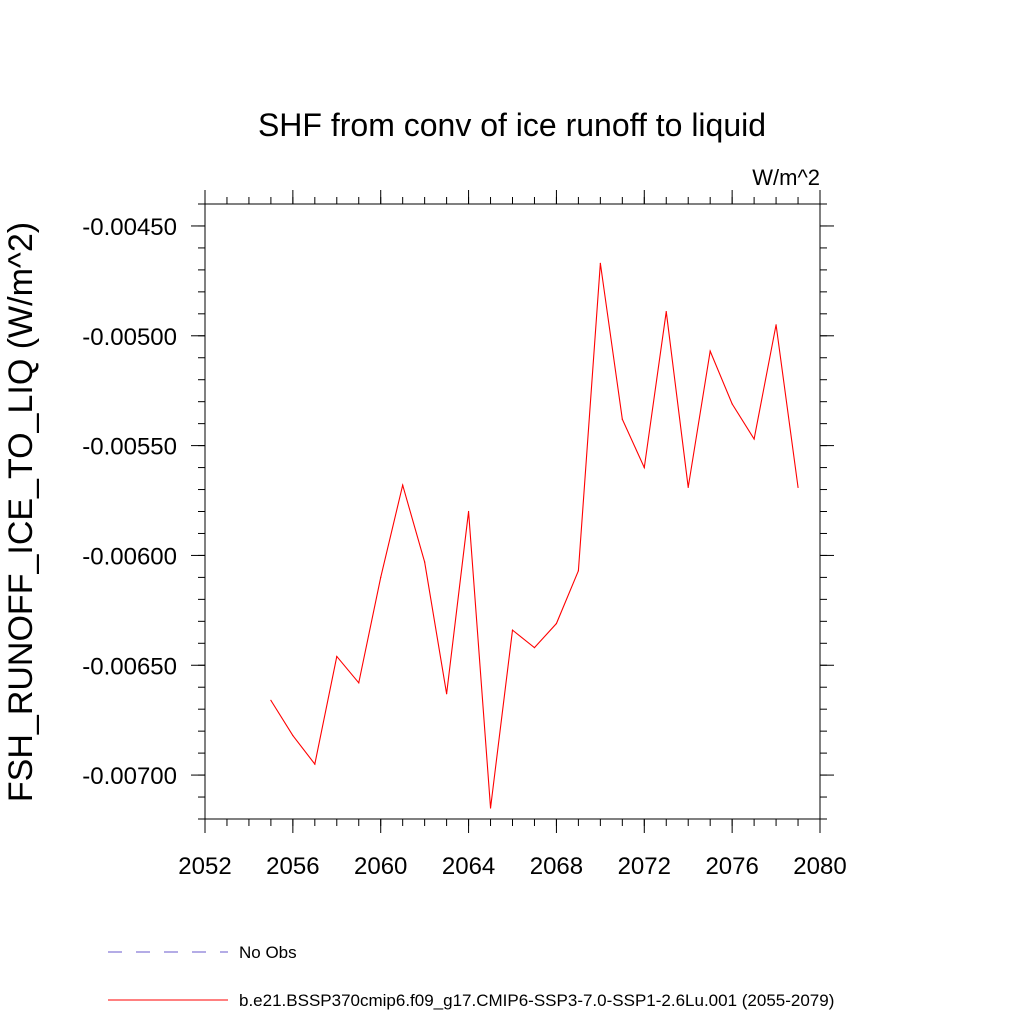  I want to click on x-tick-label: 2072, so click(644, 866).